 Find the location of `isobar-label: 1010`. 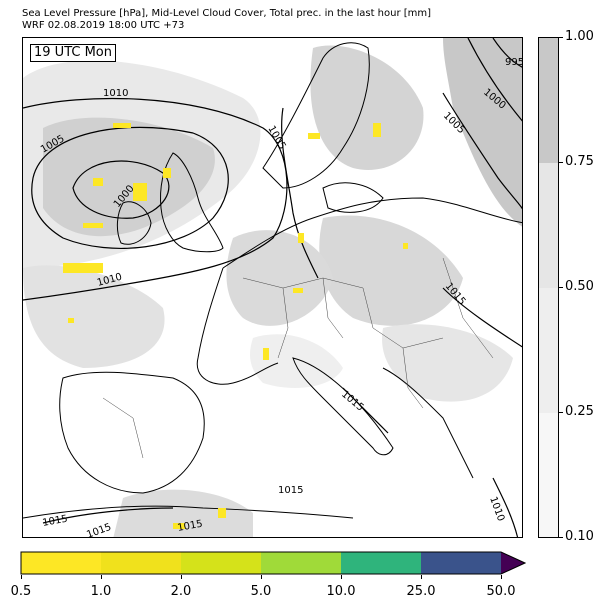

isobar-label: 1010 is located at coordinates (115, 93).